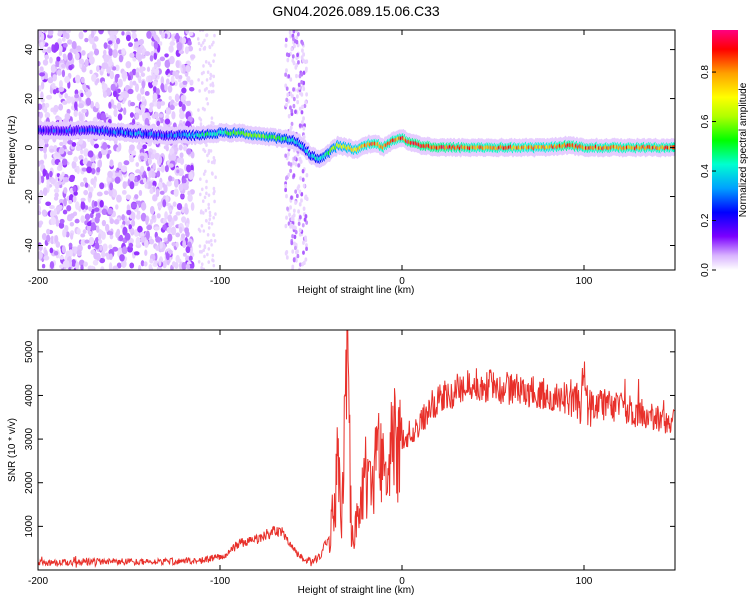 This screenshot has height=600, width=750. I want to click on snr-x-tick-label: -100, so click(220, 581).